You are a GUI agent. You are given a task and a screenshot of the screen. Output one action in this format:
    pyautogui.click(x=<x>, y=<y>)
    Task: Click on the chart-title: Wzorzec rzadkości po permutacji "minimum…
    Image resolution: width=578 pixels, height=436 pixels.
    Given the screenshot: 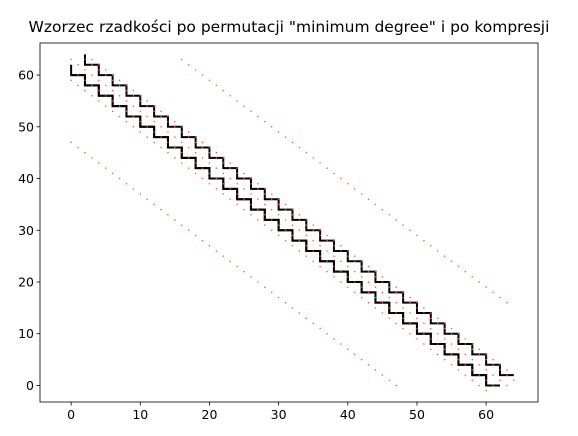 What is the action you would take?
    pyautogui.click(x=289, y=27)
    